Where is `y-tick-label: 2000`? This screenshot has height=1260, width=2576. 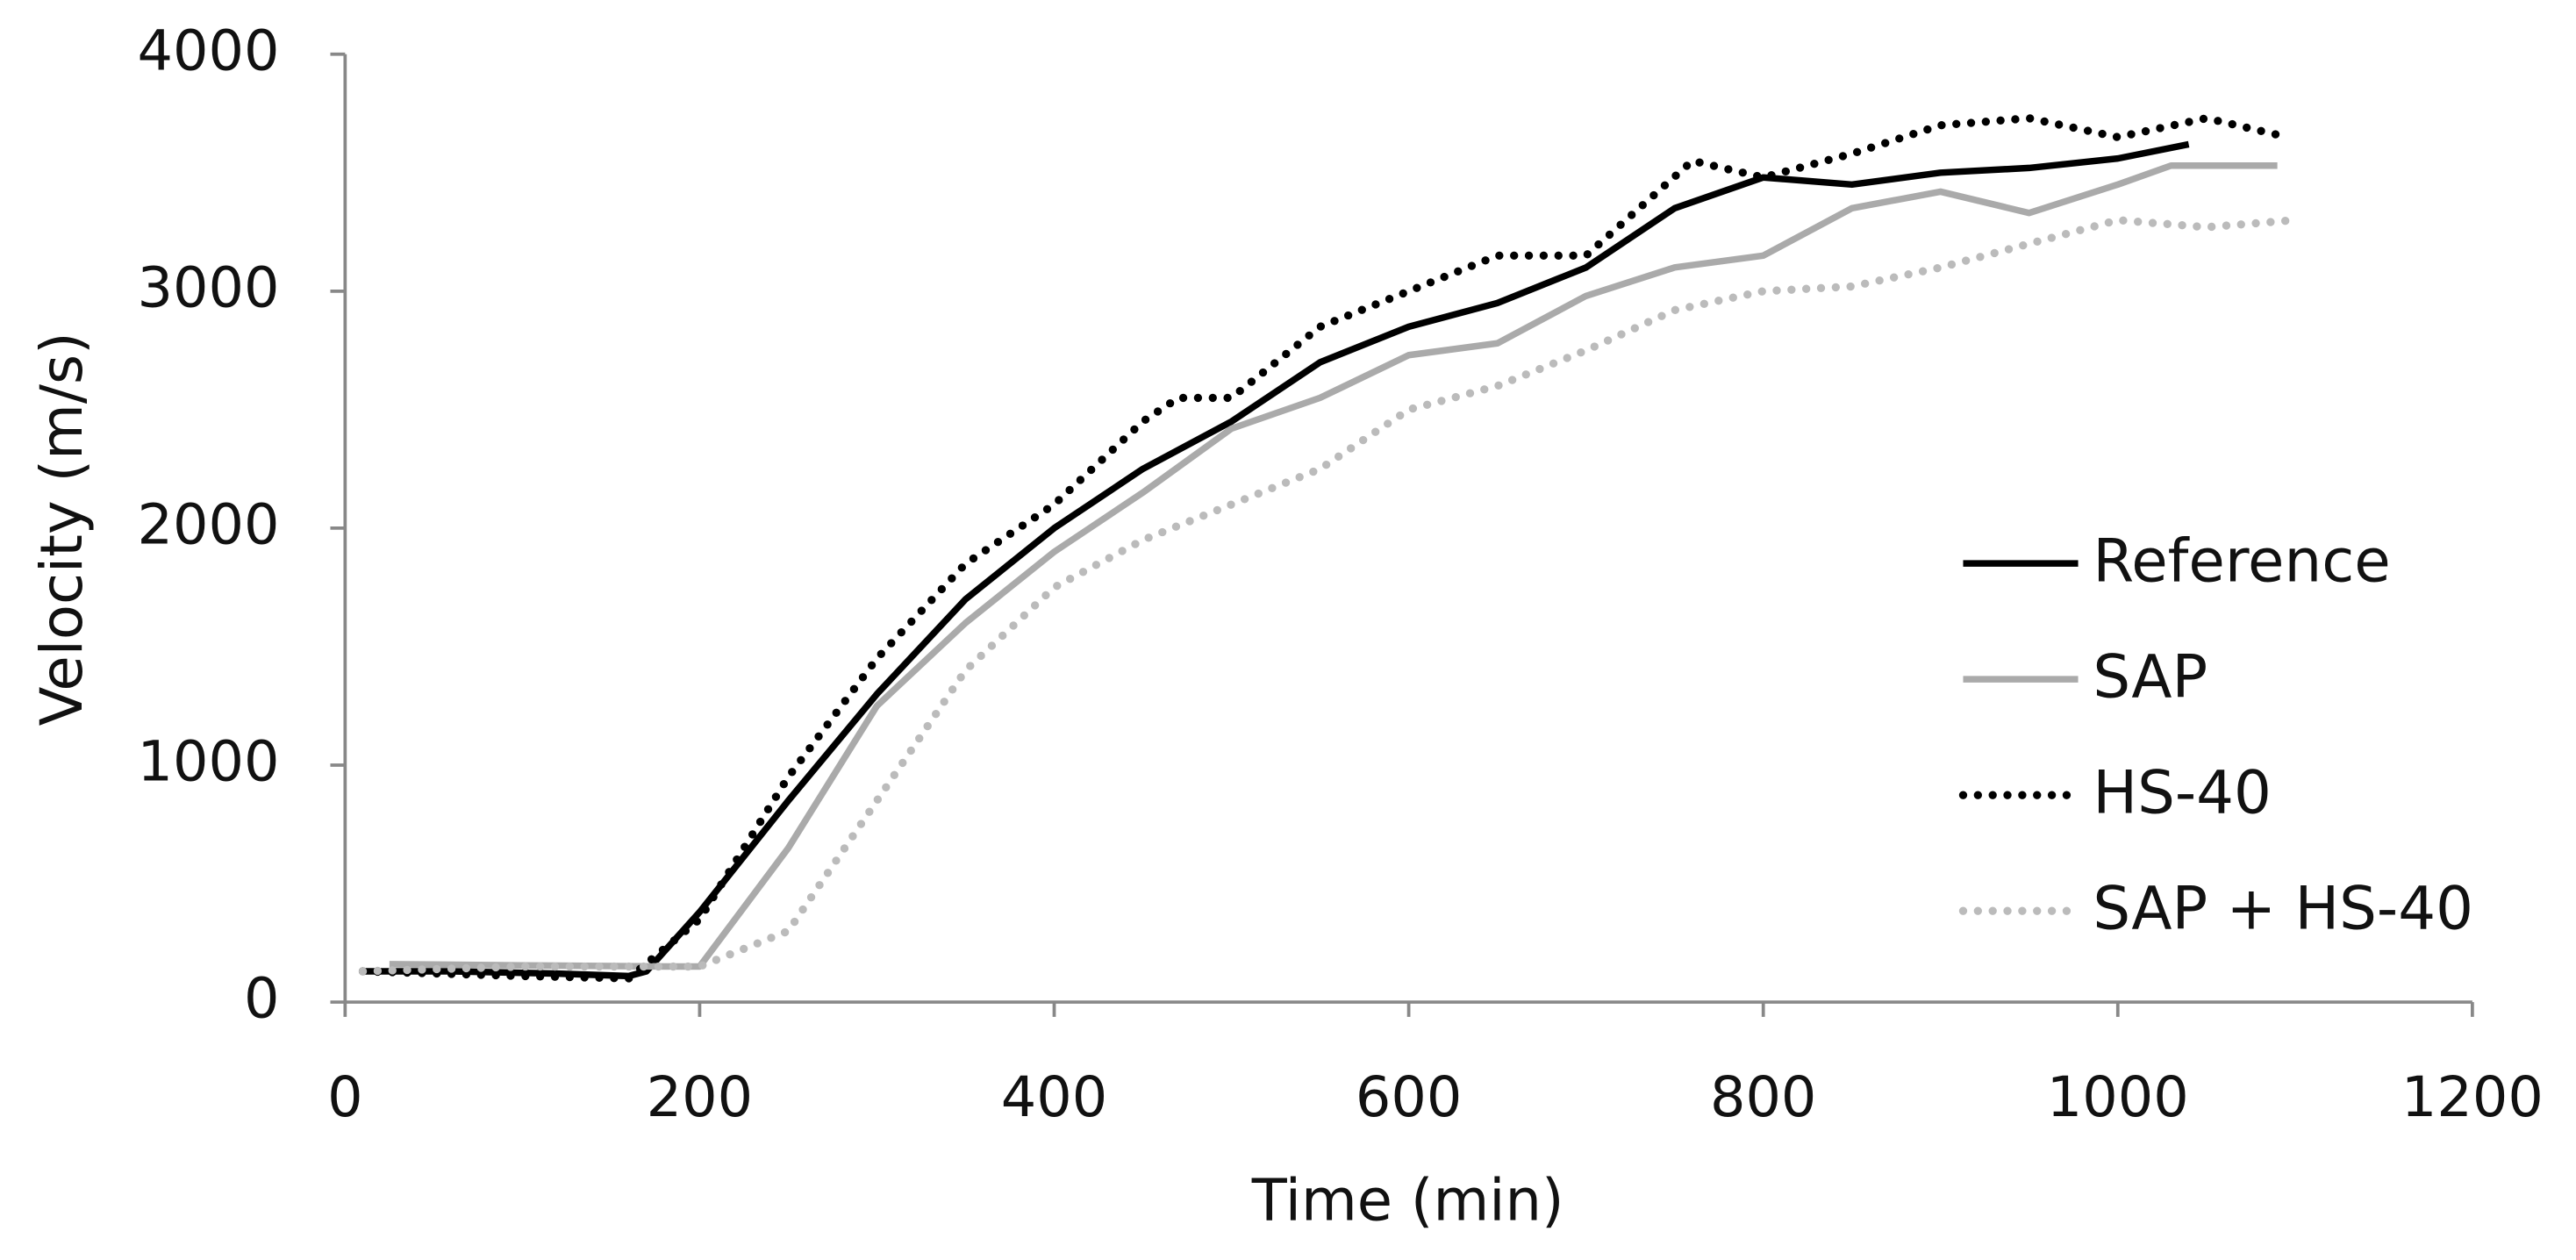
y-tick-label: 2000 is located at coordinates (208, 524).